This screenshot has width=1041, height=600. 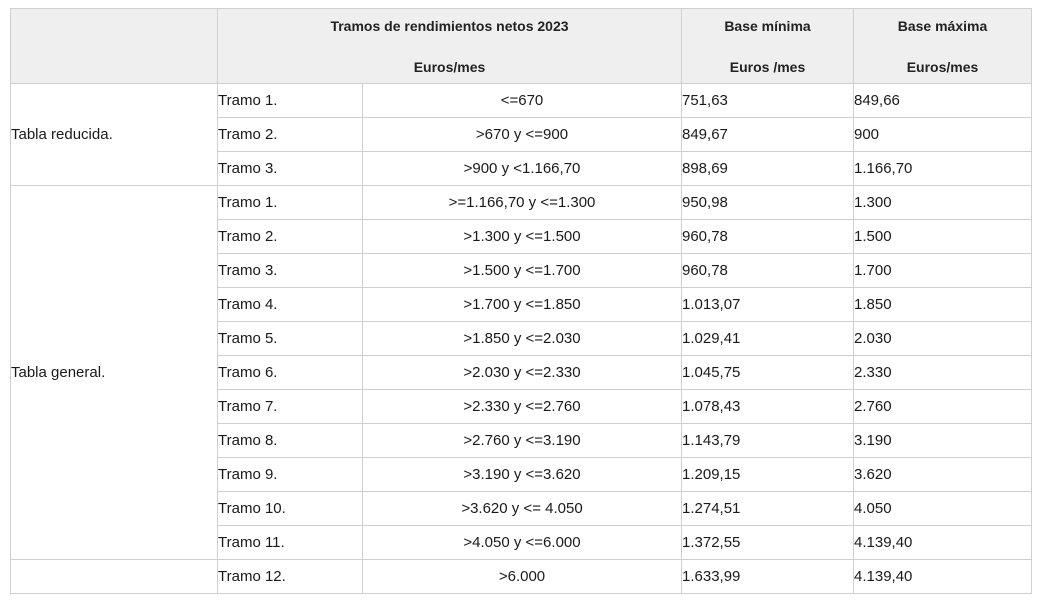 What do you see at coordinates (767, 168) in the screenshot?
I see `base-min-cell: 898,69` at bounding box center [767, 168].